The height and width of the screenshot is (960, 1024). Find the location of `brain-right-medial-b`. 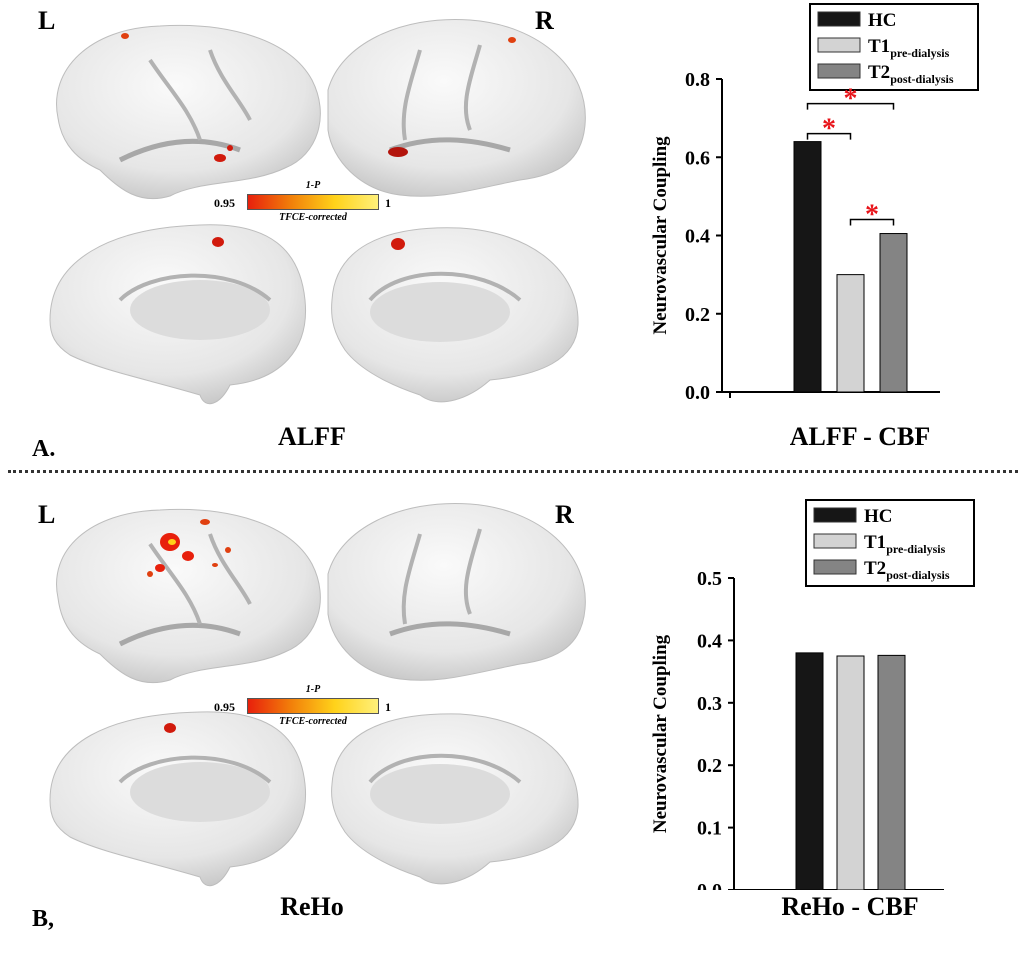

brain-right-medial-b is located at coordinates (455, 799).